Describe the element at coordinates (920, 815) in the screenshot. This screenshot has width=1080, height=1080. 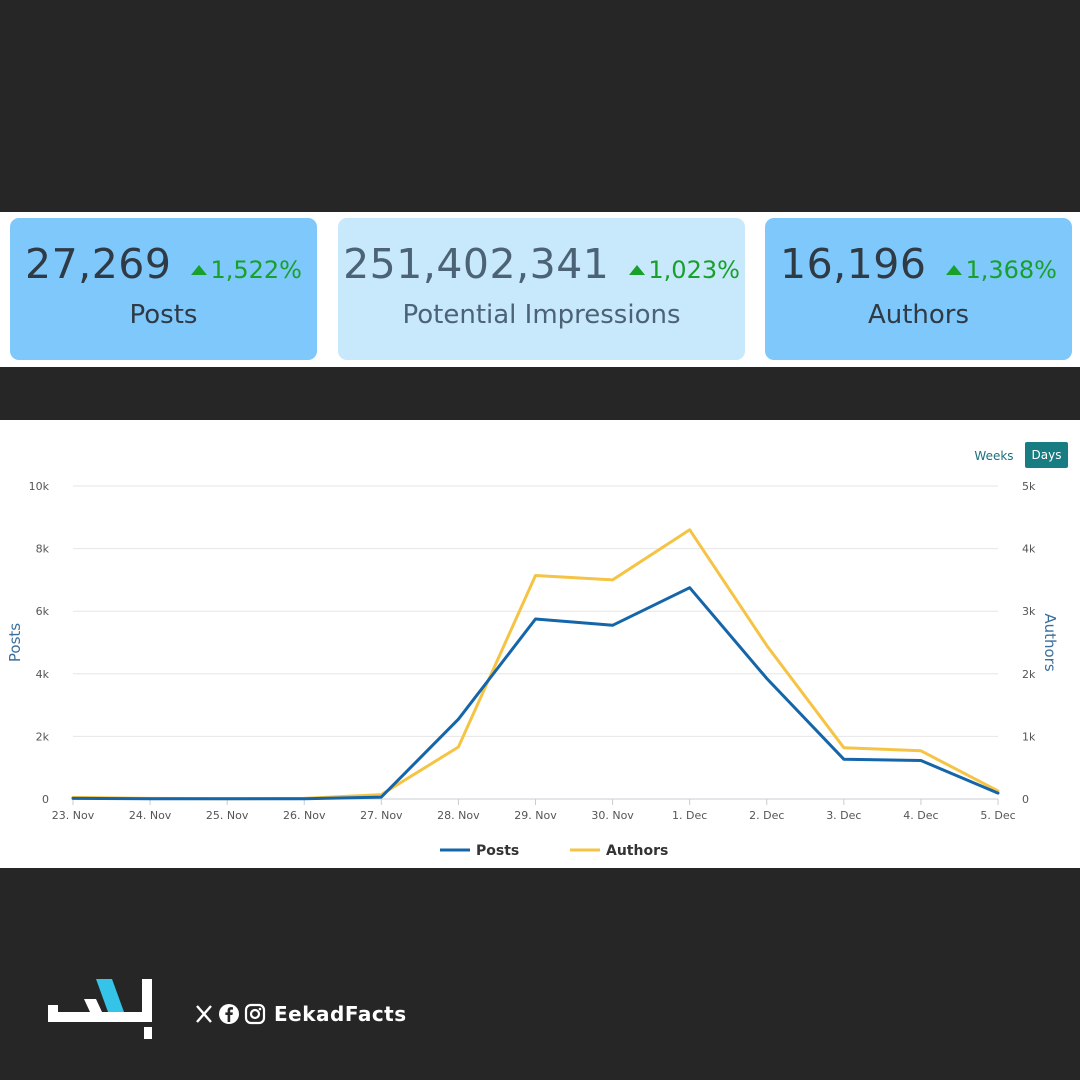
I see `x-tick-label: 4. Dec` at that location.